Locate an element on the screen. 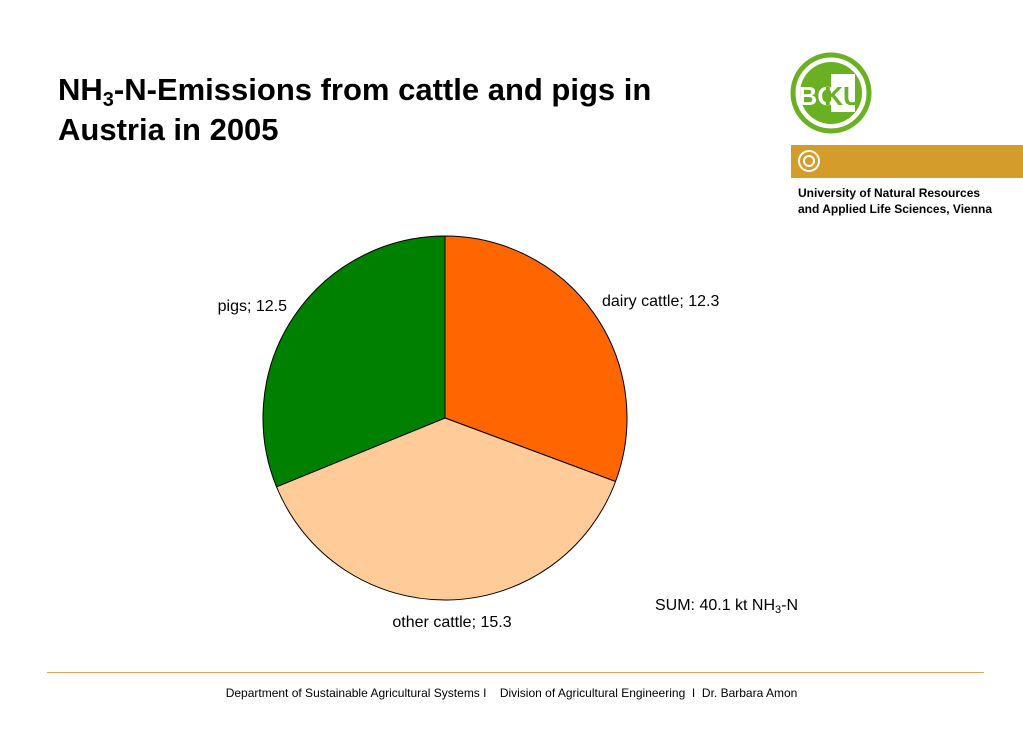 The height and width of the screenshot is (748, 1023). university-line2: and Applied Life Sciences, Vienna is located at coordinates (895, 209).